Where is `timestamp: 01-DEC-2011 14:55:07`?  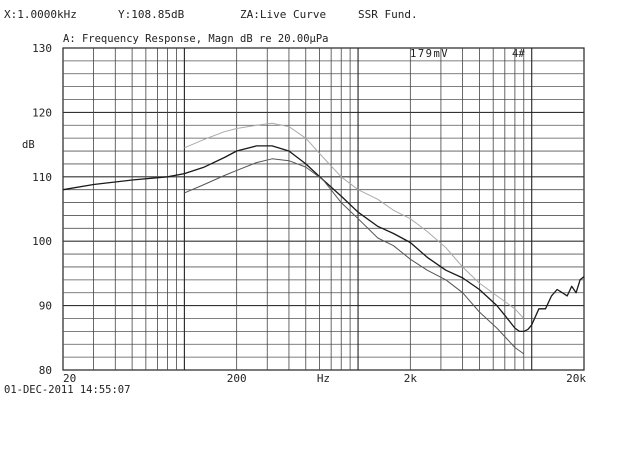 timestamp: 01-DEC-2011 14:55:07 is located at coordinates (67, 390).